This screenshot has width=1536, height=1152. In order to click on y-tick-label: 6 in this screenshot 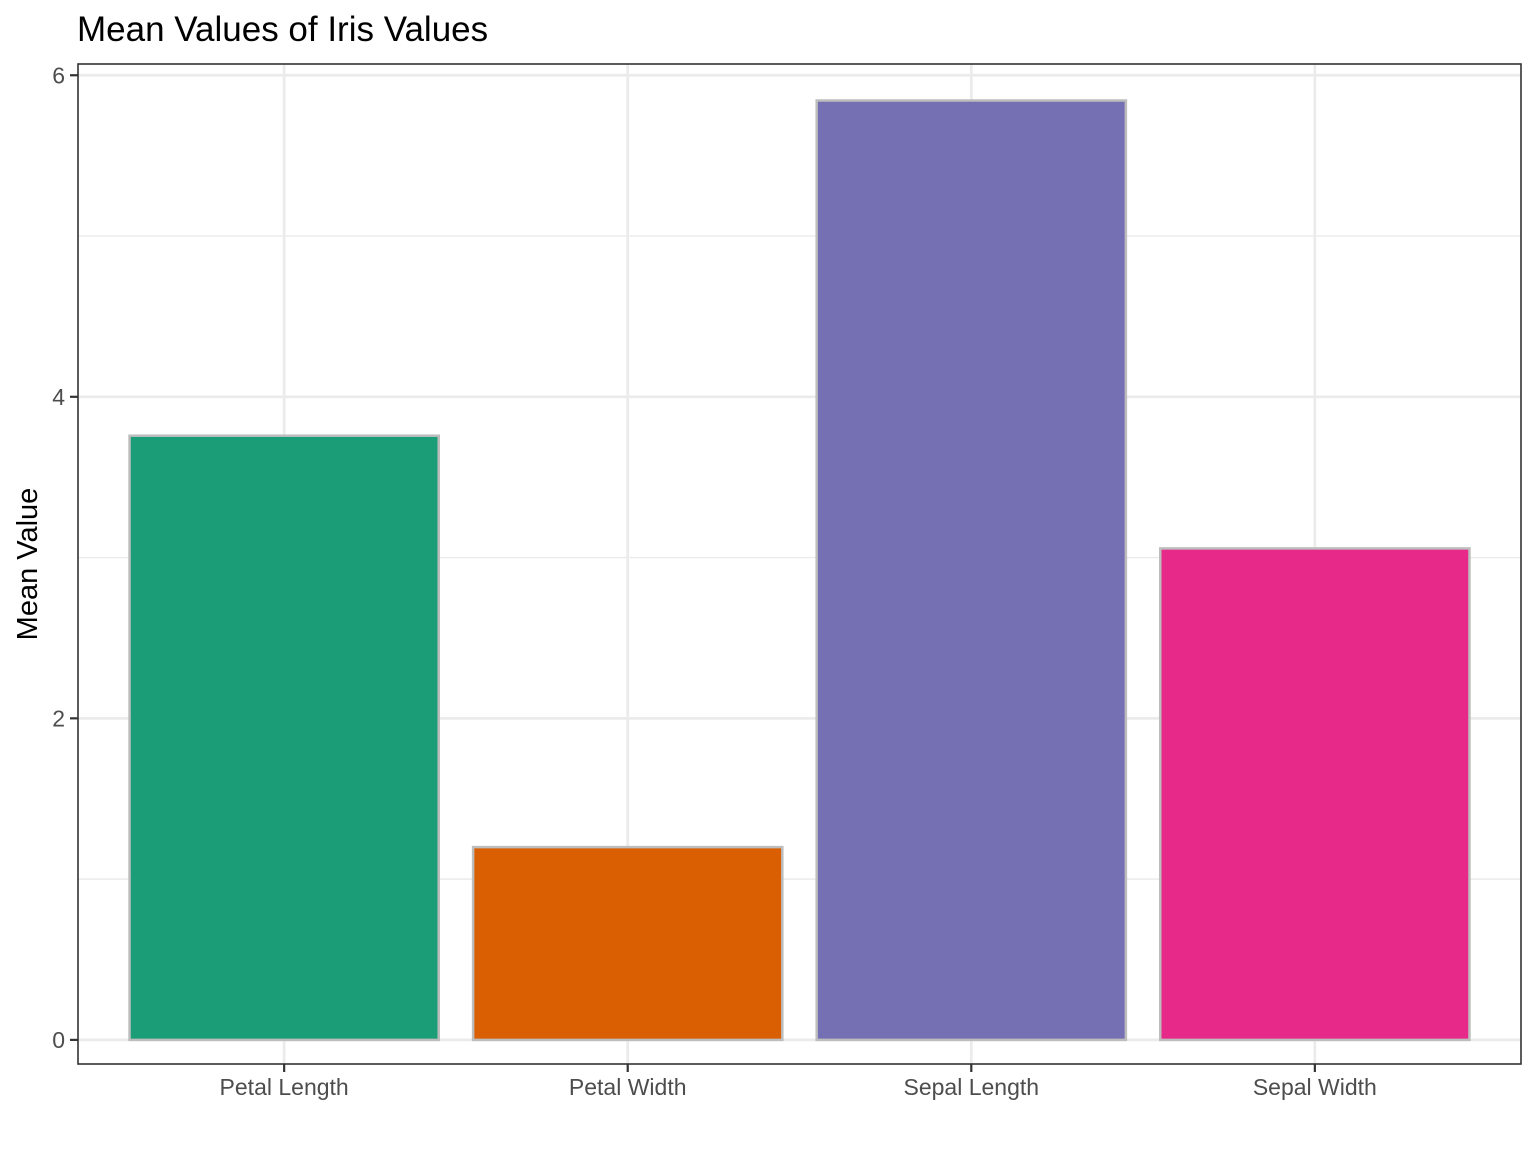, I will do `click(58, 75)`.